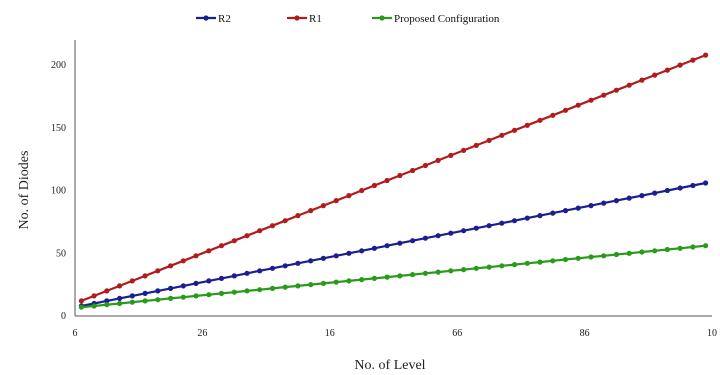 This screenshot has width=720, height=375. Describe the element at coordinates (585, 333) in the screenshot. I see `x-tick-label: 86` at that location.